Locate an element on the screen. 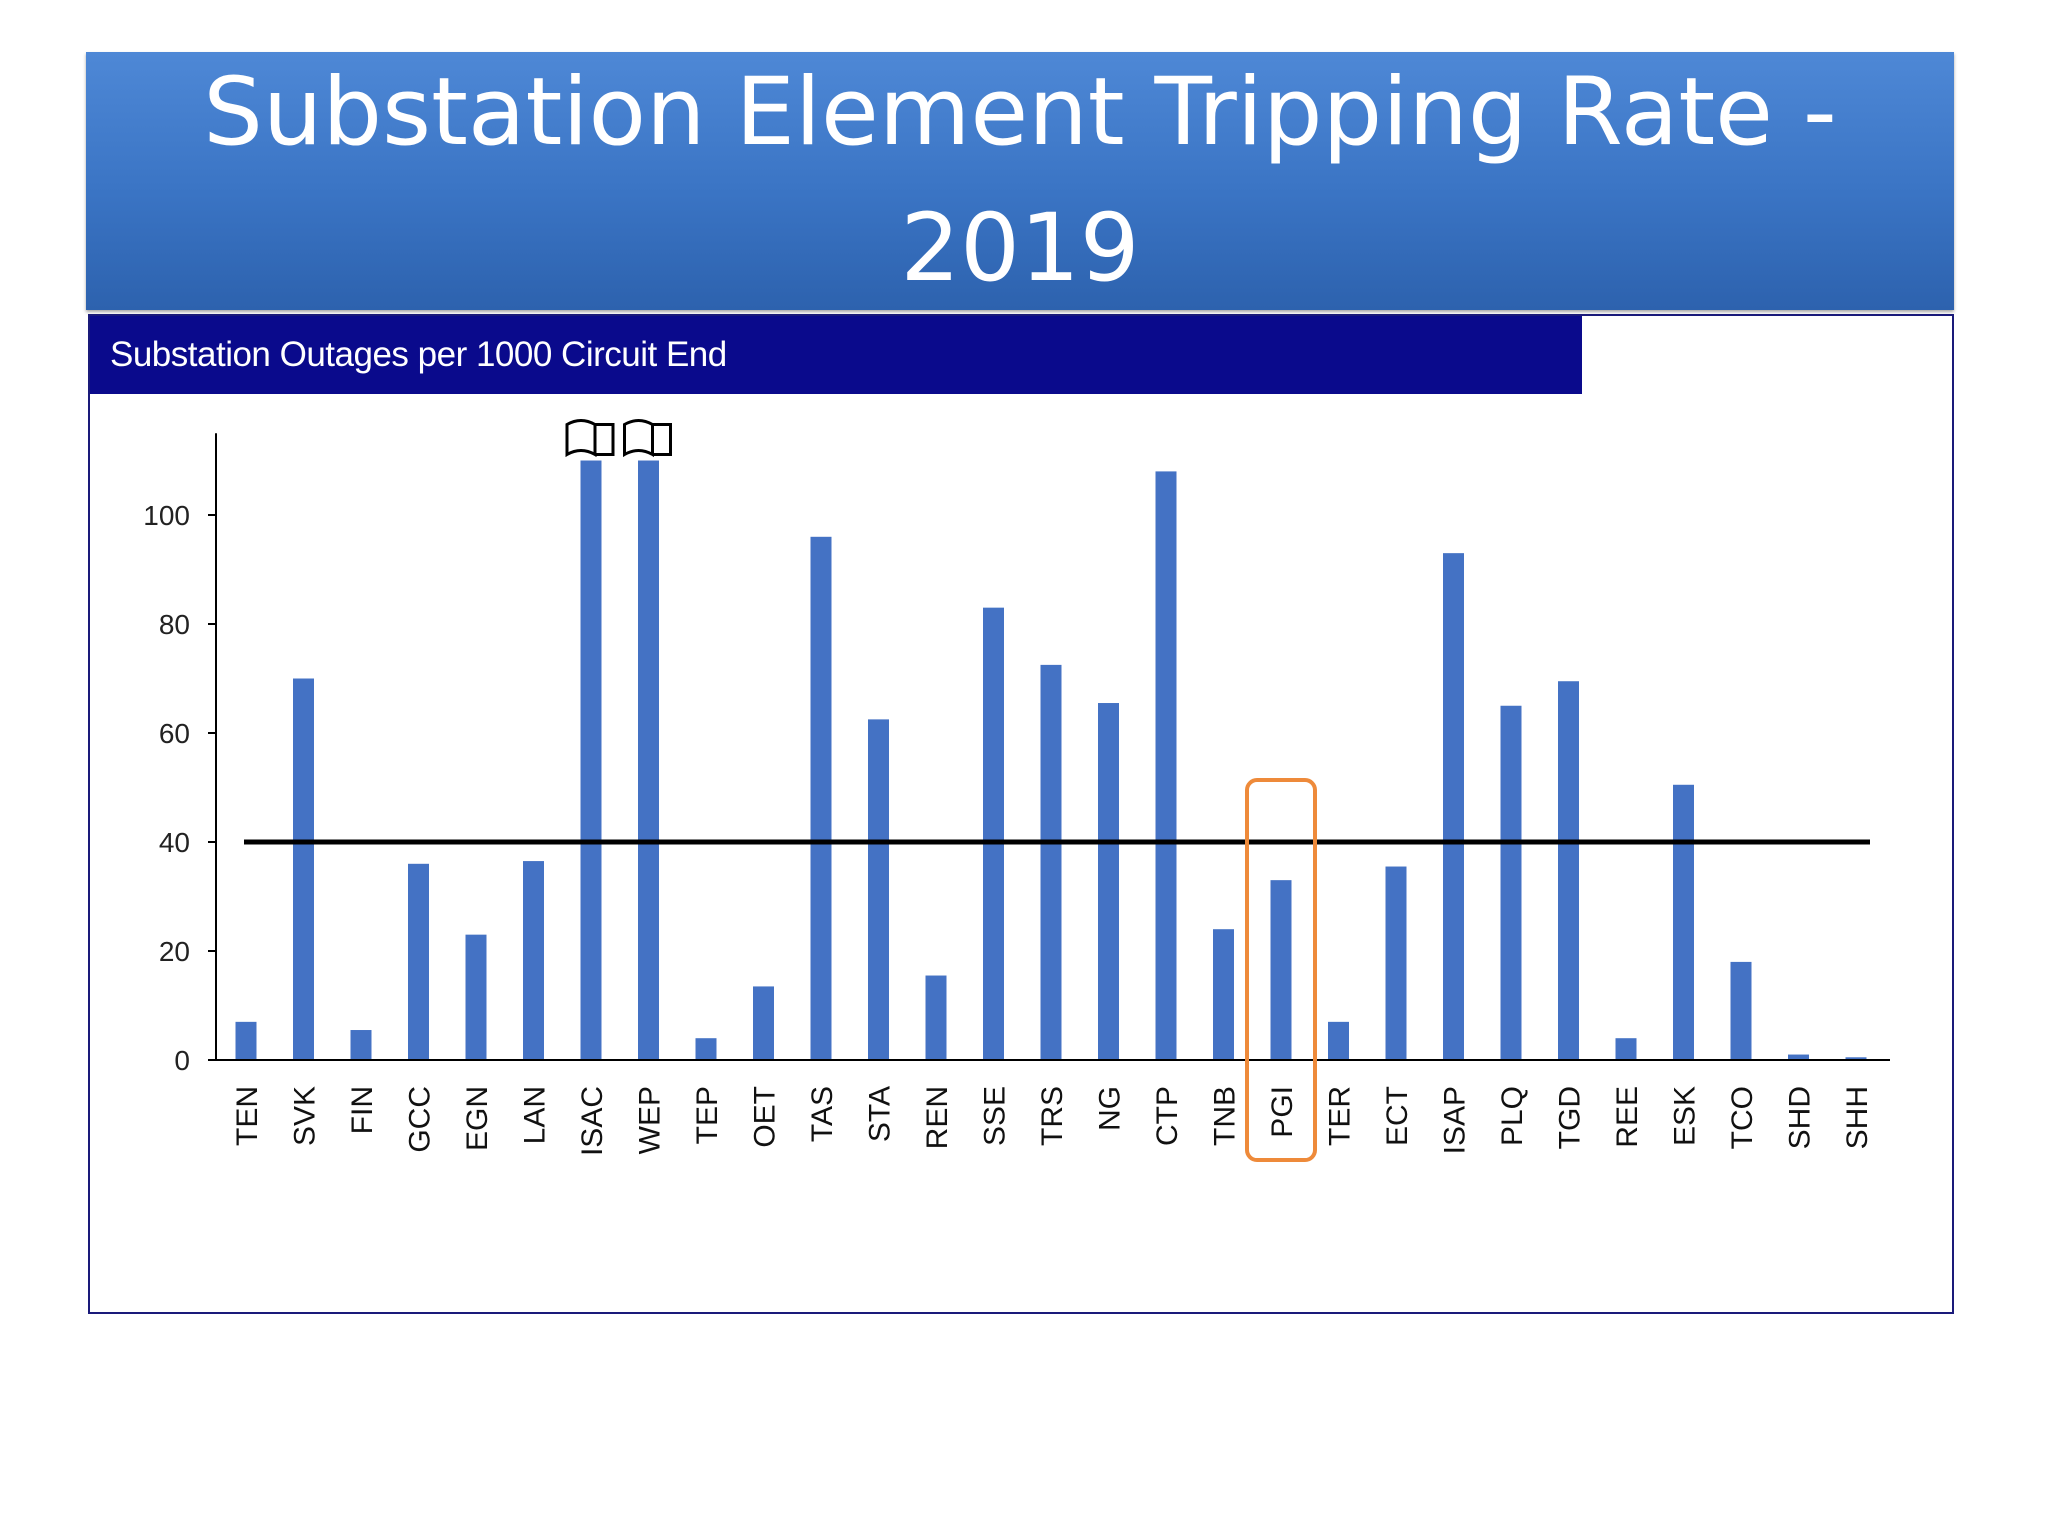  x-tick-label: FIN is located at coordinates (362, 1110).